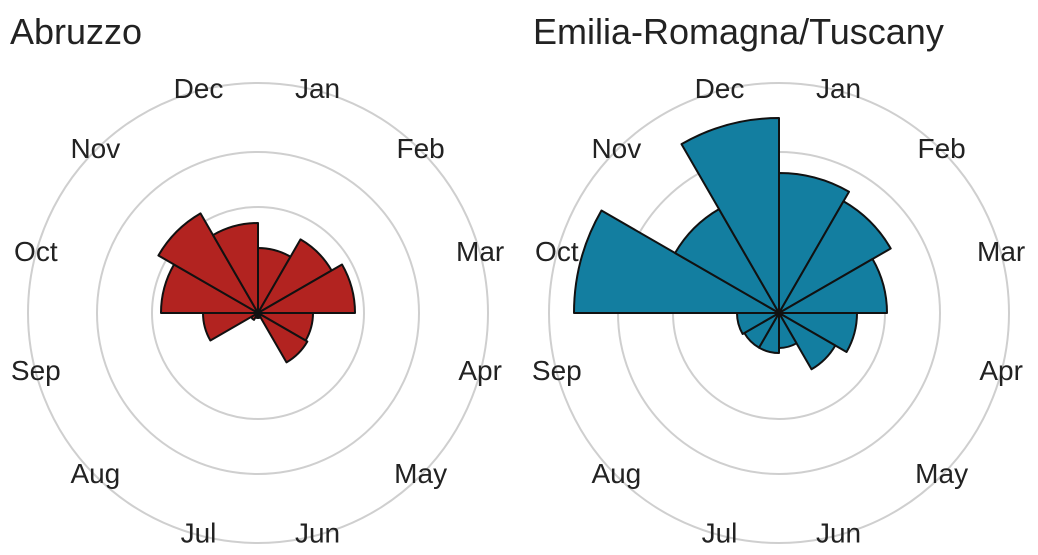 The width and height of the screenshot is (1038, 555). What do you see at coordinates (738, 31) in the screenshot?
I see `chart-title: Emilia-Romagna/Tuscany` at bounding box center [738, 31].